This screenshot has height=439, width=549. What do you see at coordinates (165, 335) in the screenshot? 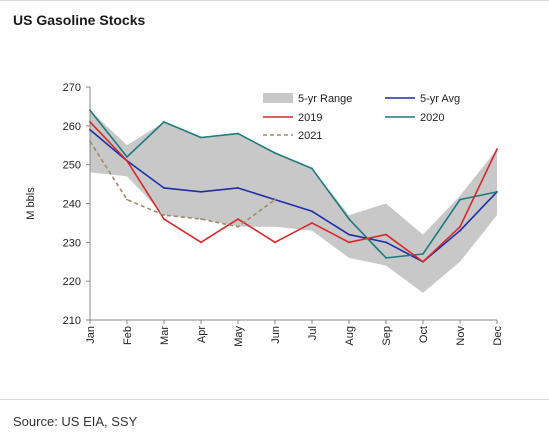
I see `x-tick-label: Mar` at bounding box center [165, 335].